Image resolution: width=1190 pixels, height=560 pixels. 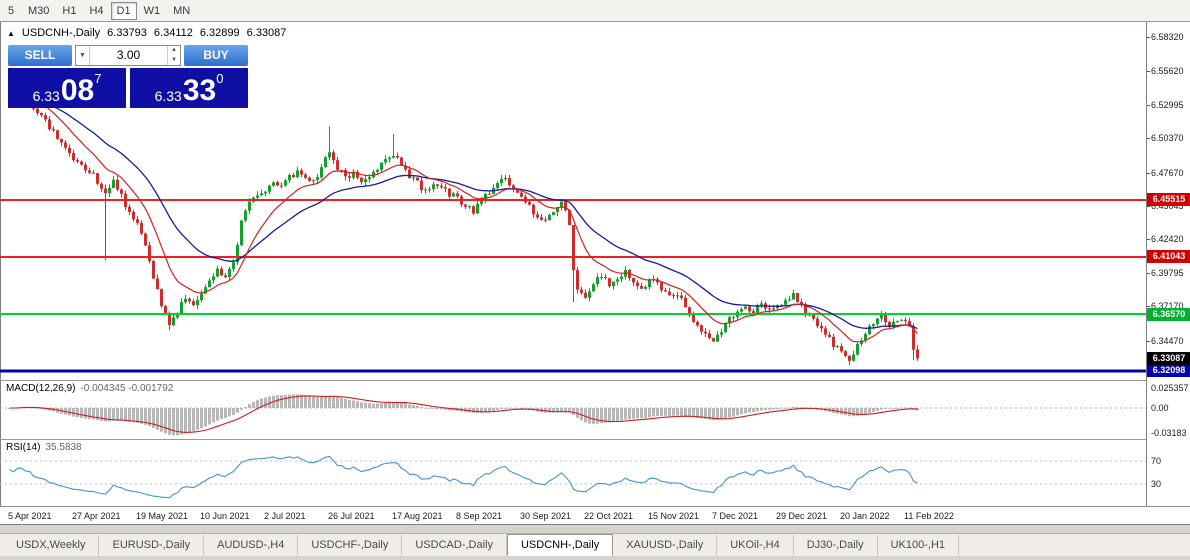 I want to click on date-label: 26 Jul 2021, so click(x=351, y=516).